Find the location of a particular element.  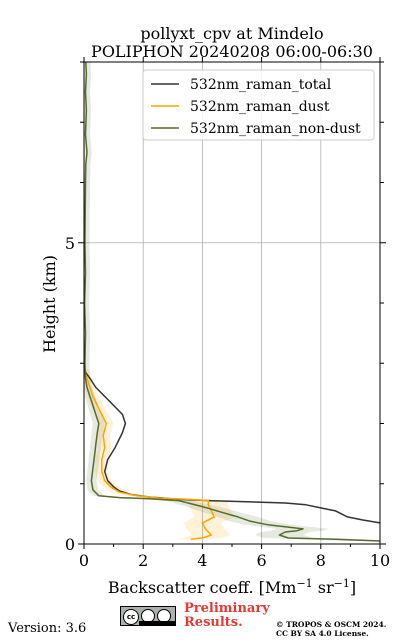

legend-box is located at coordinates (258, 105).